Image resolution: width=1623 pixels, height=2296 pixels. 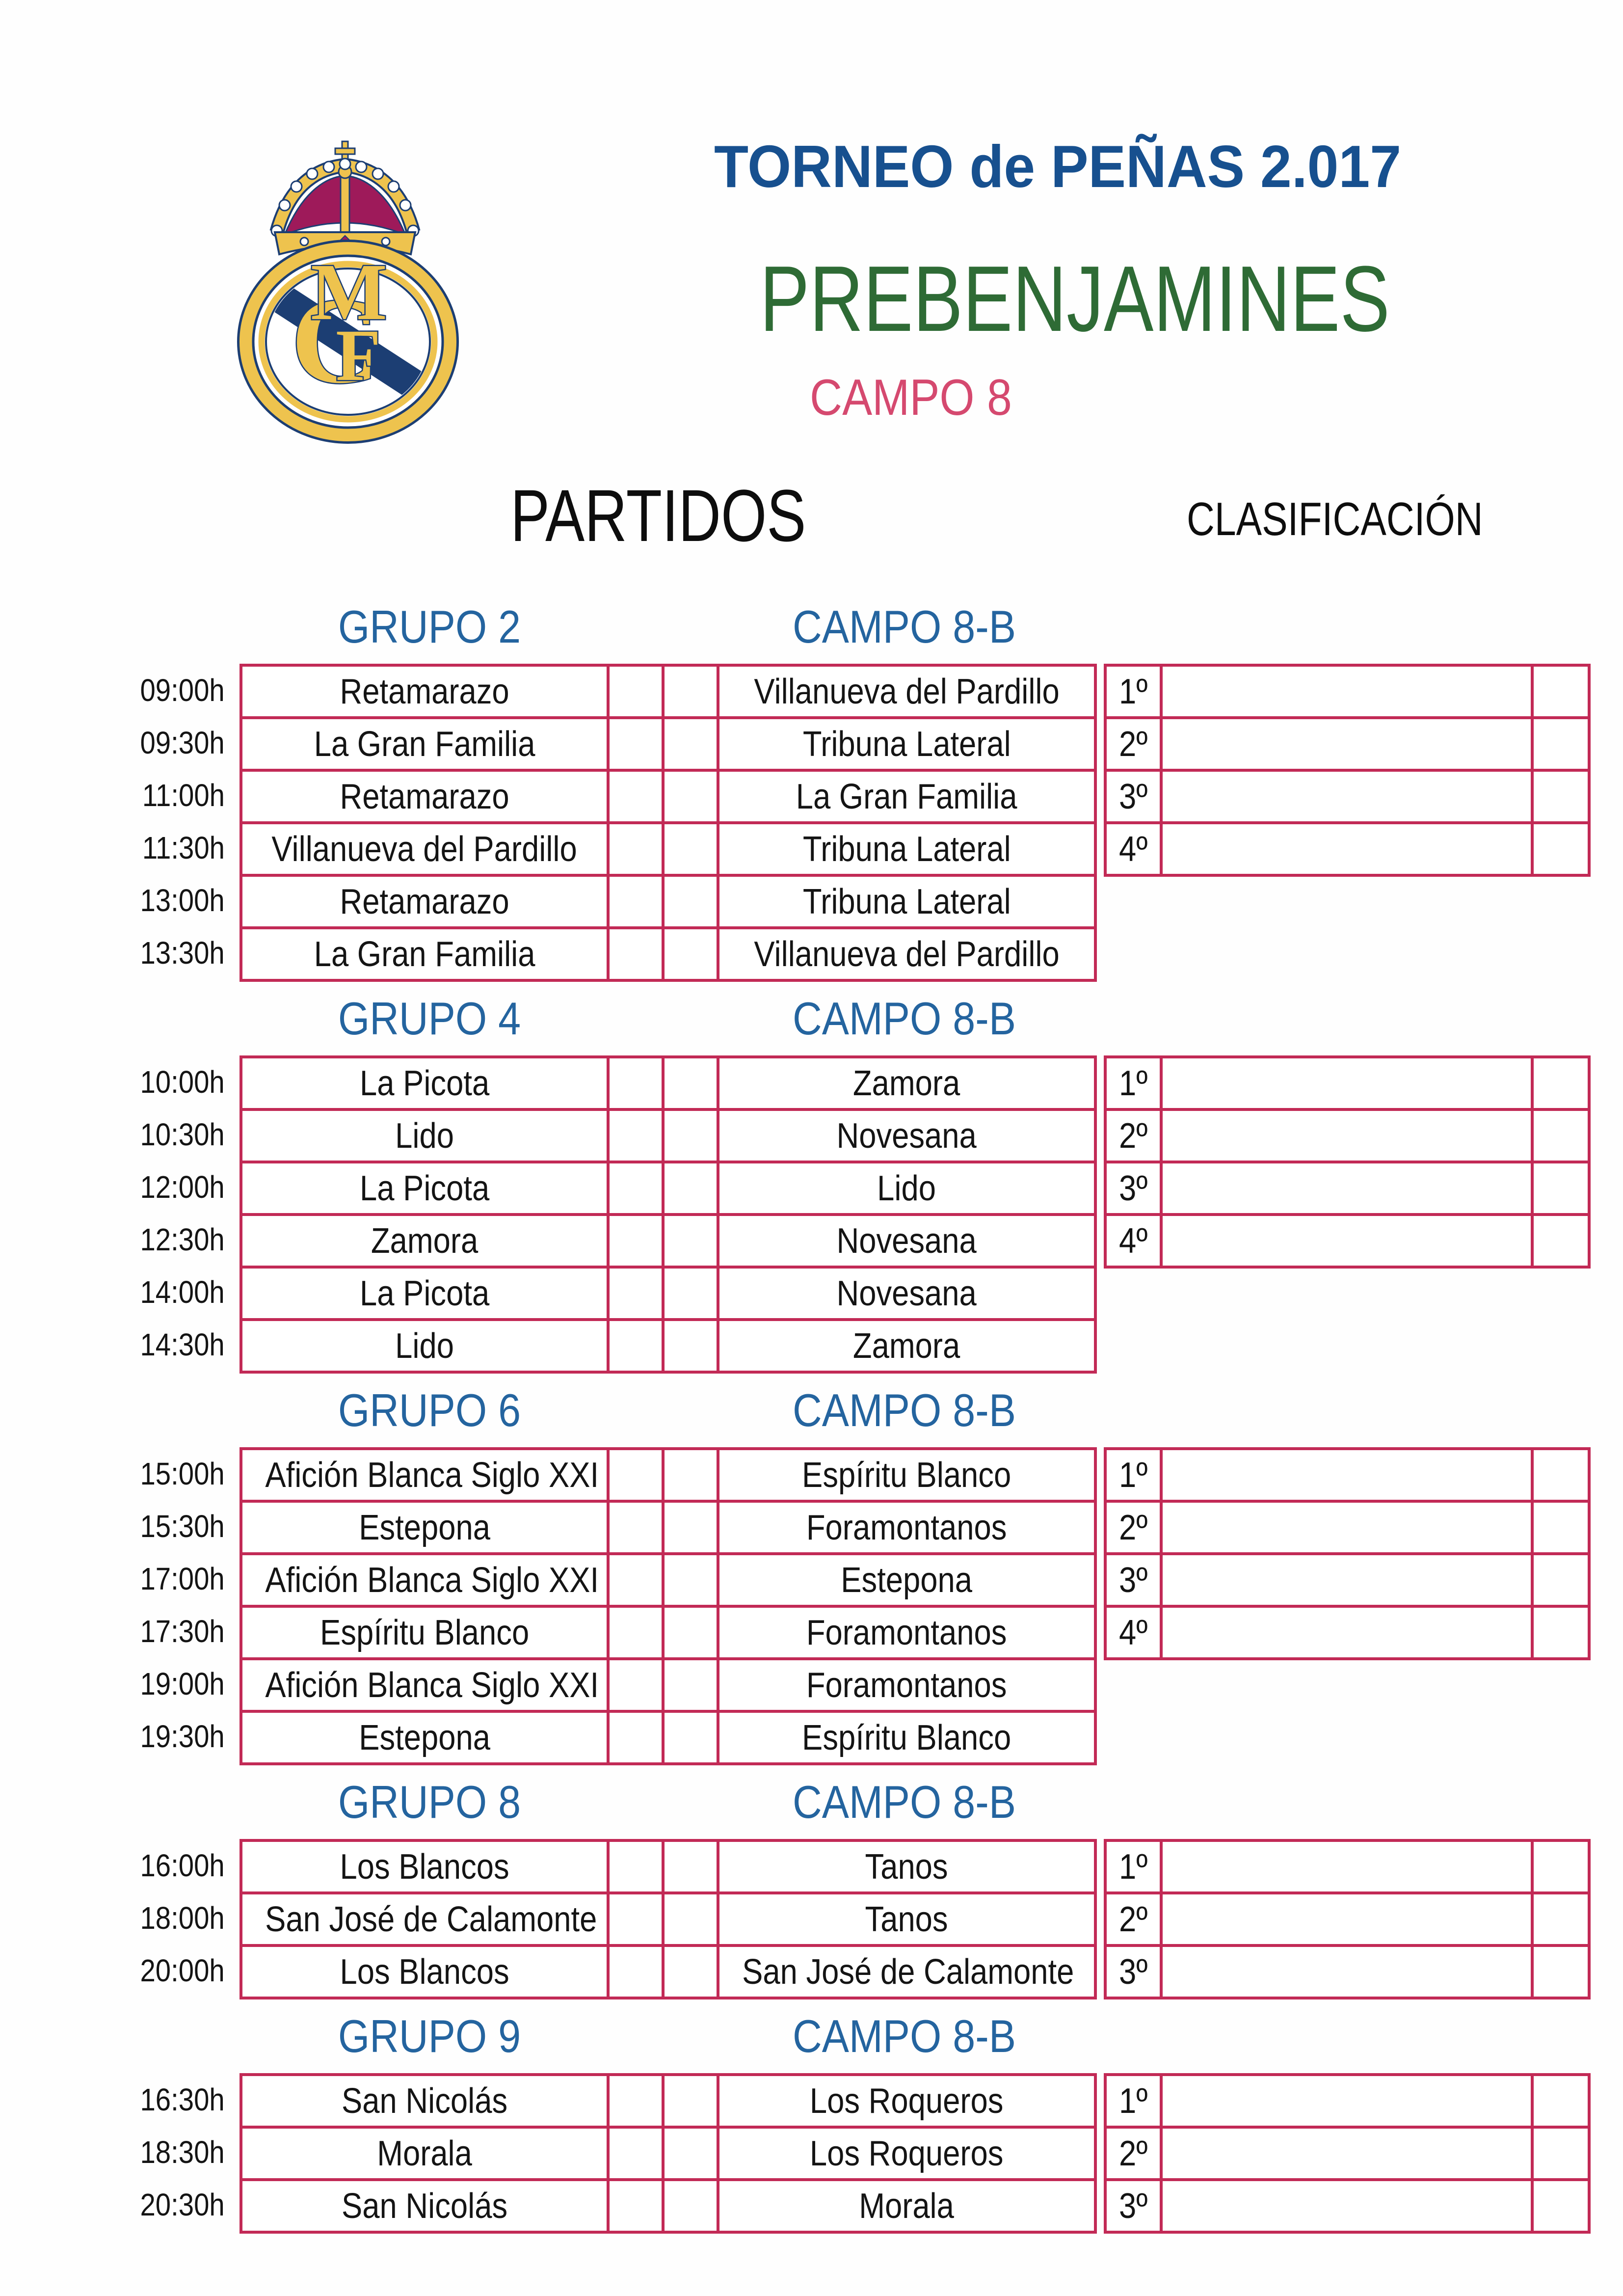 I want to click on match-row: Retamarazo La Gran Familia, so click(x=668, y=796).